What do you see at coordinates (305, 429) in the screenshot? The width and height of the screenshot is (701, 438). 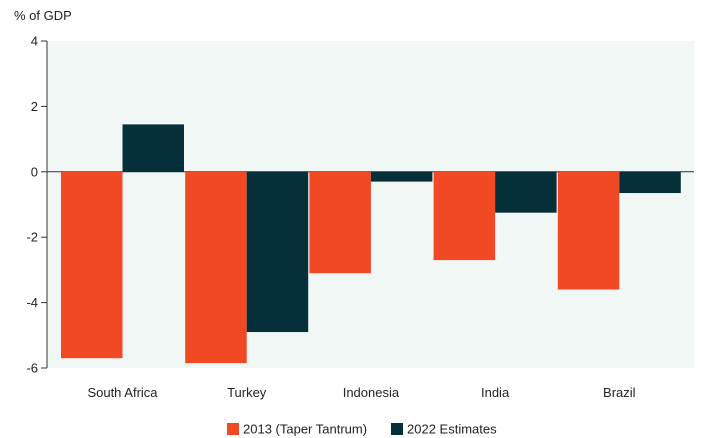 I see `legend-label: 2013 (Taper Tantrum)` at bounding box center [305, 429].